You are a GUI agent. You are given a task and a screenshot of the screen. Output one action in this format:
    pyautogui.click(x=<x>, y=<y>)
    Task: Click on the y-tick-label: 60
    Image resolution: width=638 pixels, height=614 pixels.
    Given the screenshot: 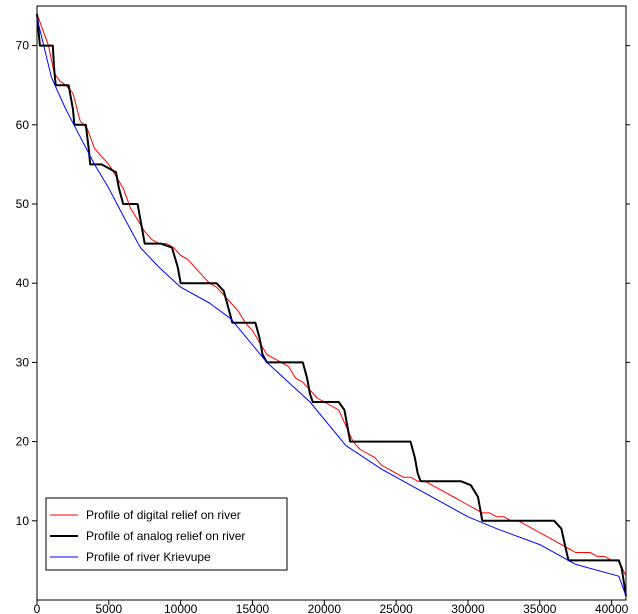 What is the action you would take?
    pyautogui.click(x=23, y=125)
    